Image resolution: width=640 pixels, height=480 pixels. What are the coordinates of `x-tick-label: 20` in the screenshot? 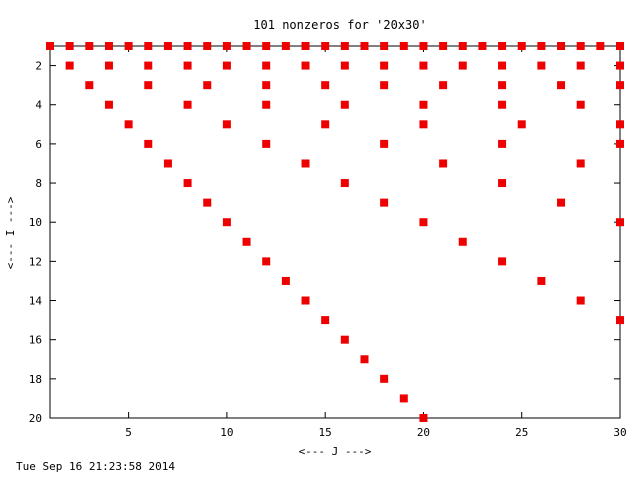 It's located at (423, 432).